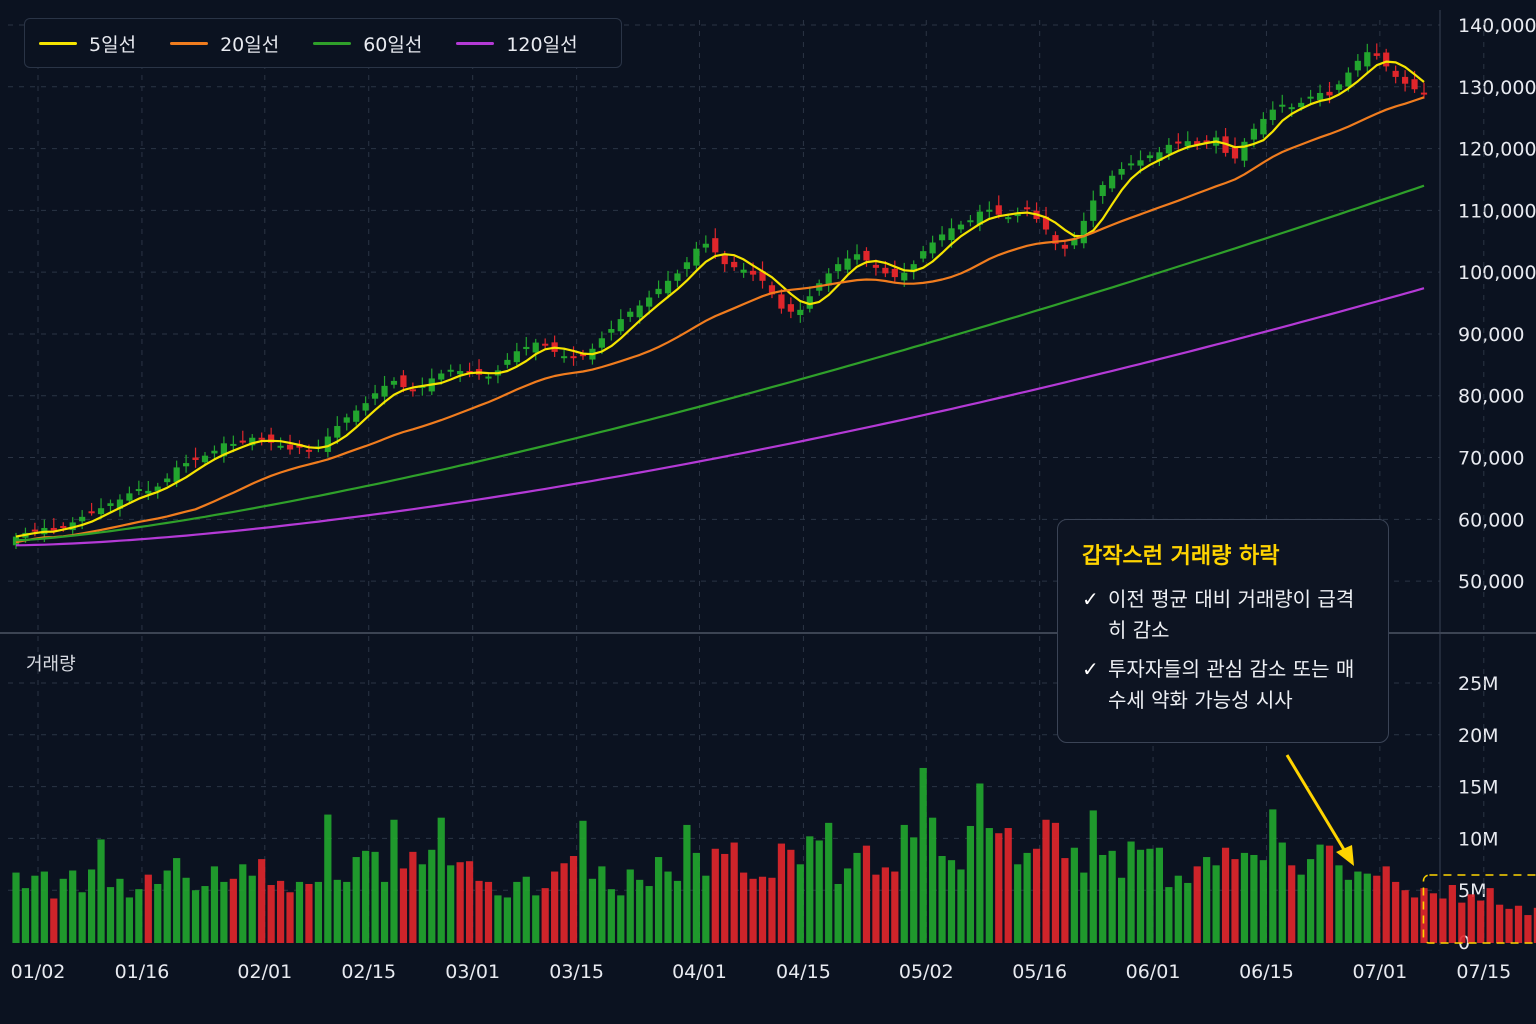 The width and height of the screenshot is (1536, 1024). Describe the element at coordinates (542, 44) in the screenshot. I see `legend-label-ma120: 120일선` at that location.